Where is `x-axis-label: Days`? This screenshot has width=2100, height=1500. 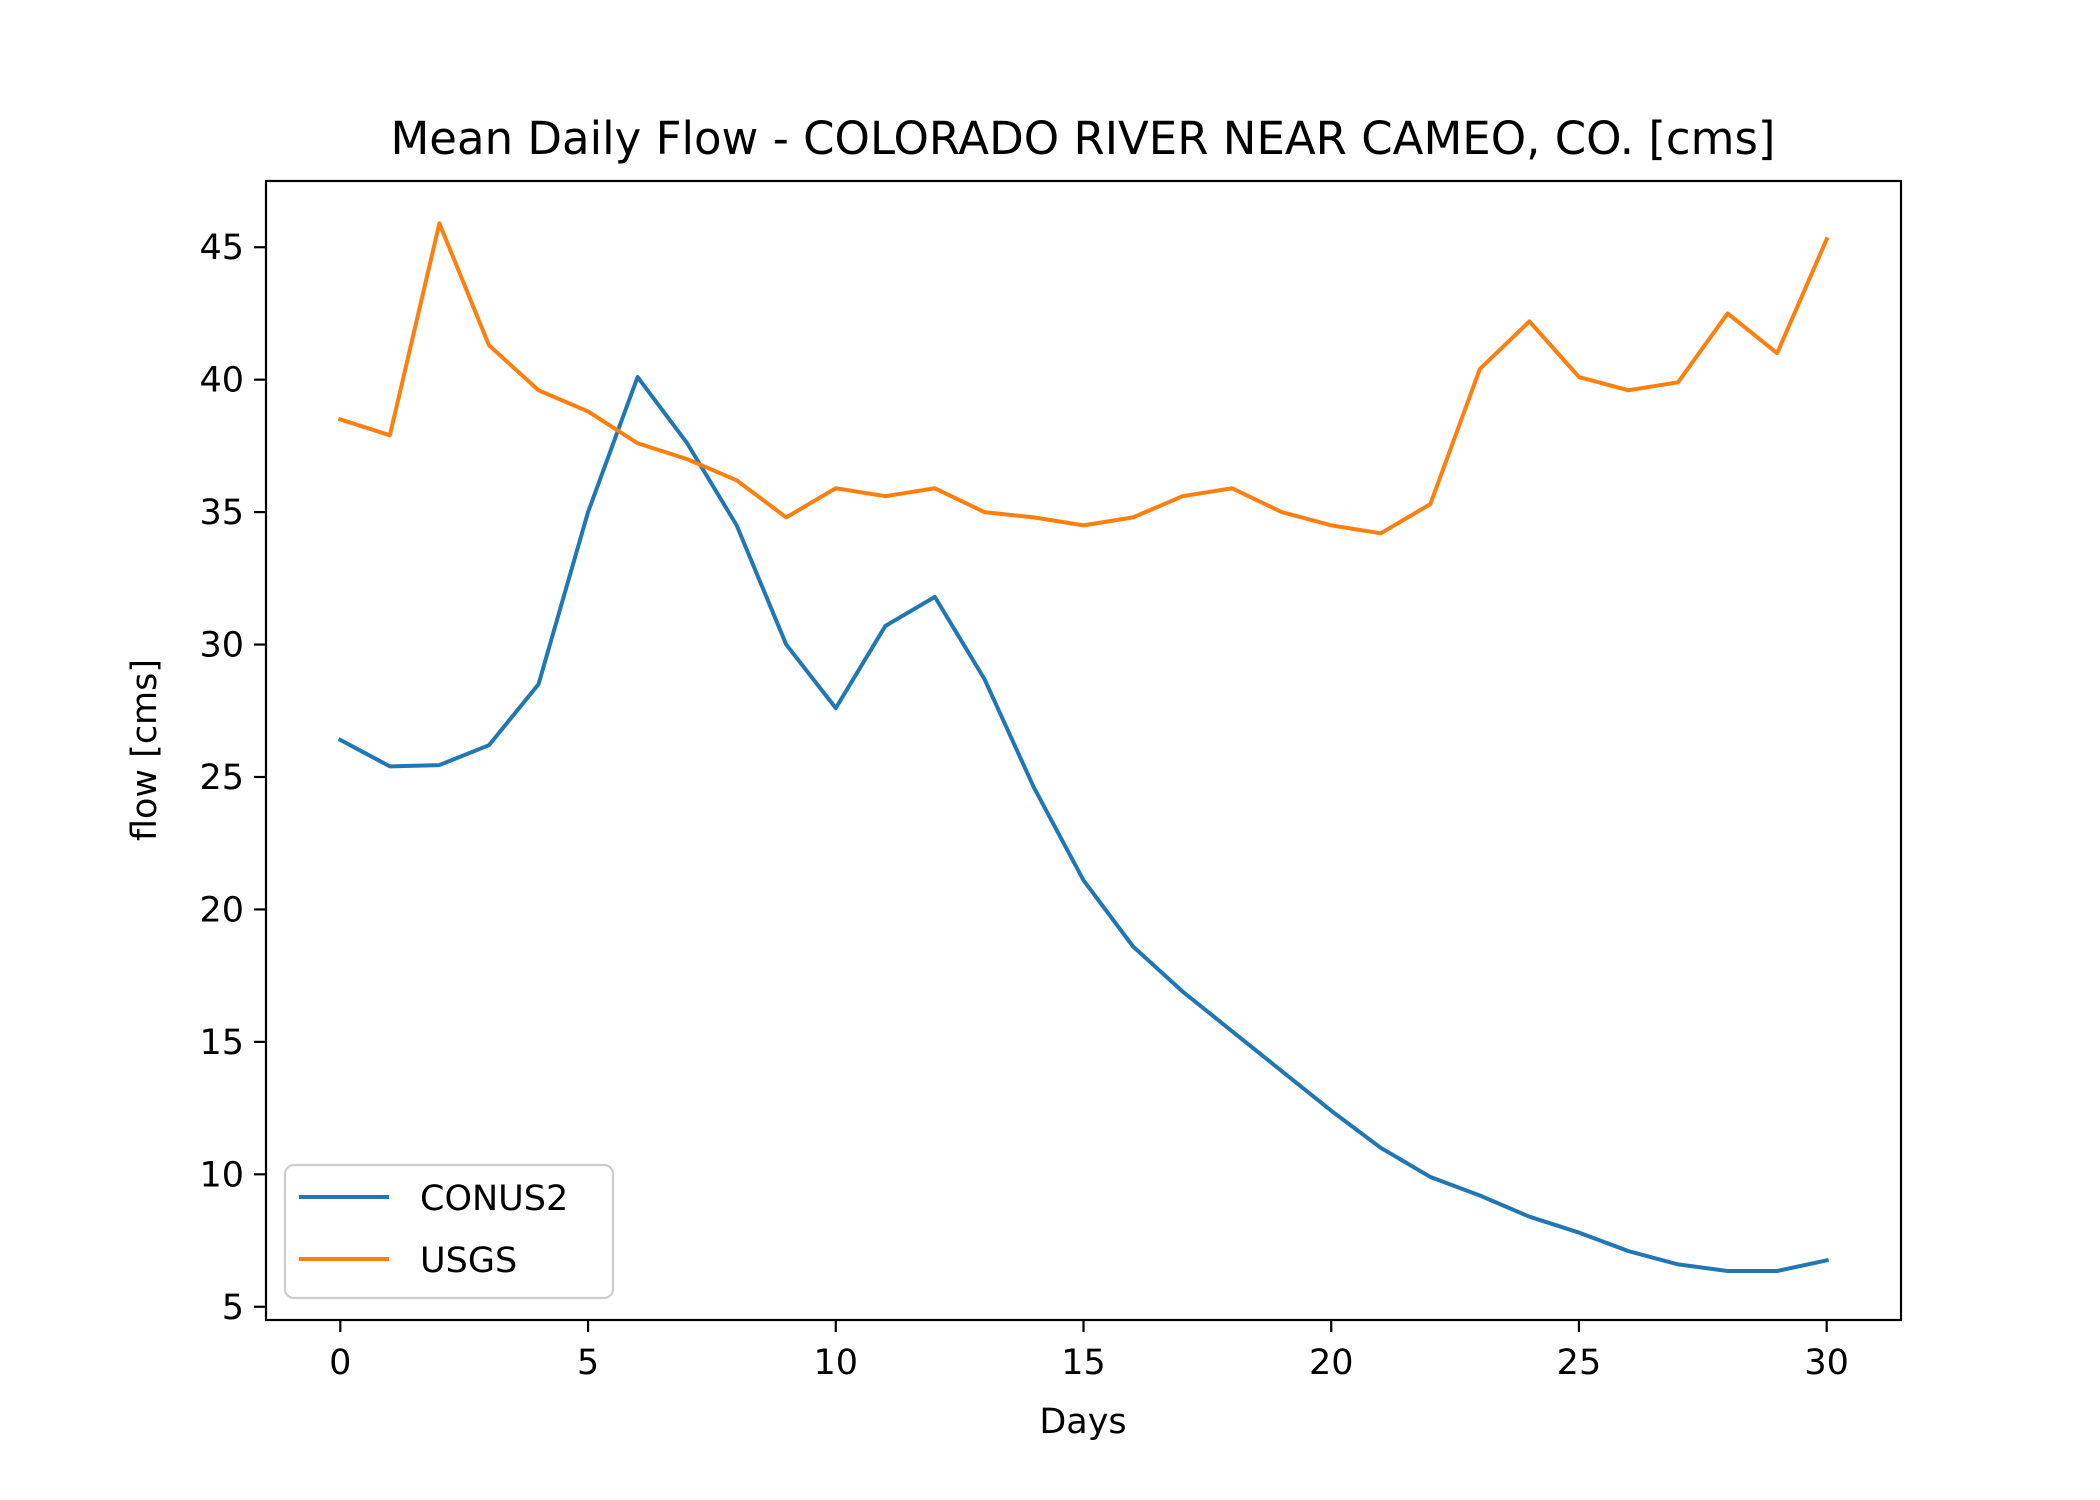
x-axis-label: Days is located at coordinates (1082, 1422).